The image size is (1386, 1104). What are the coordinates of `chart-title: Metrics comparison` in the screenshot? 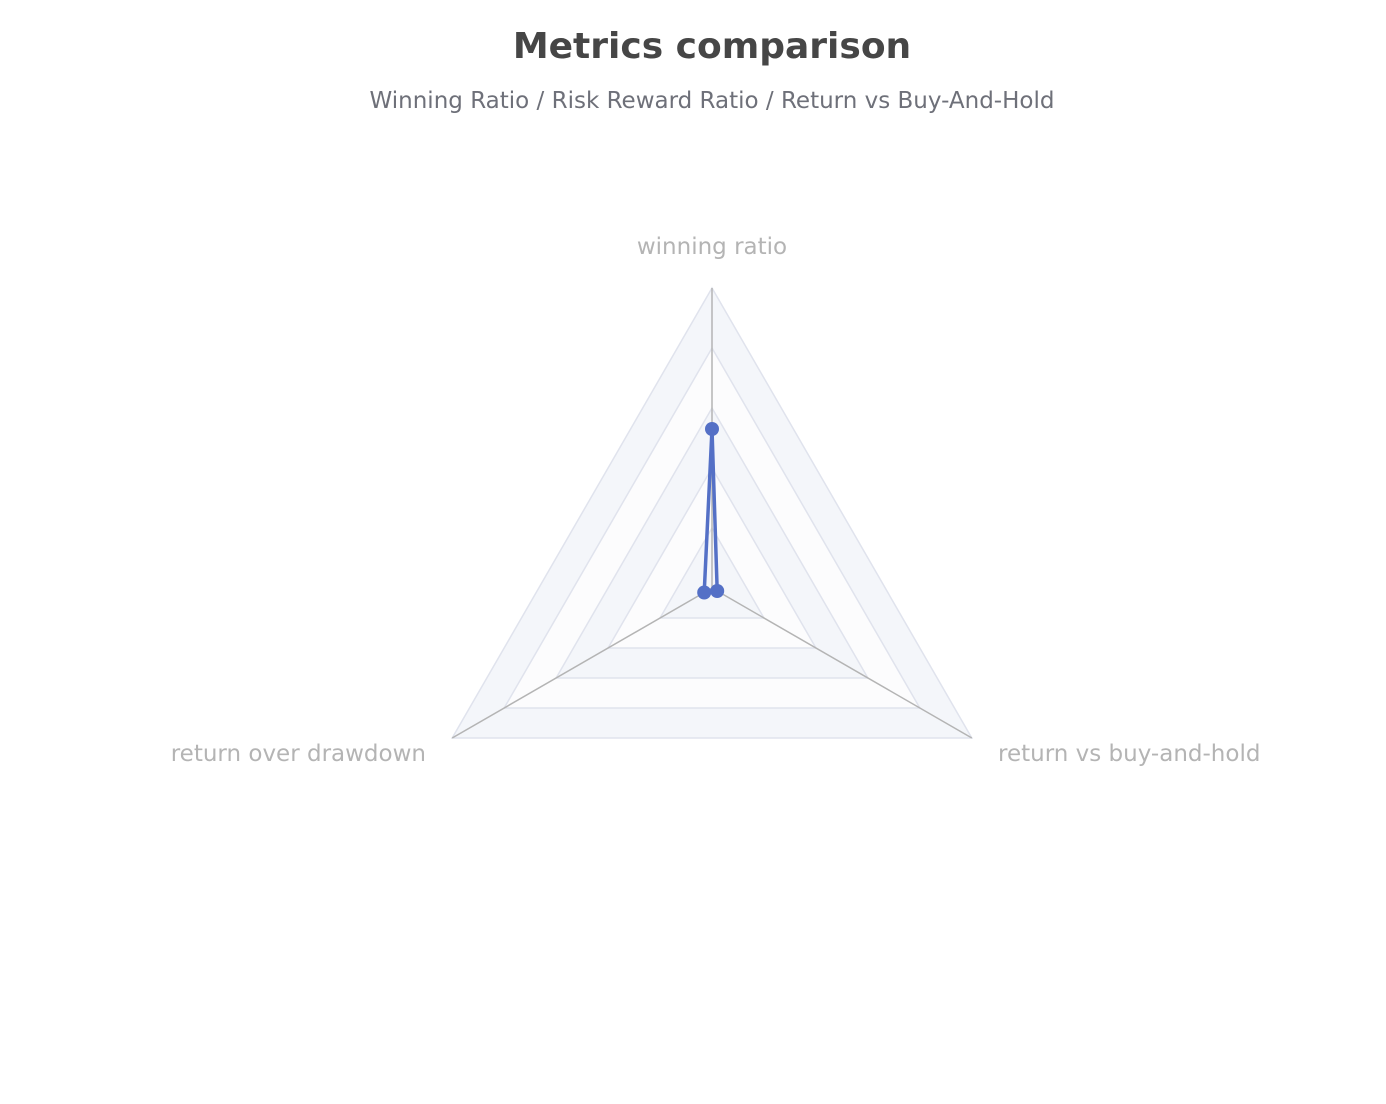 It's located at (712, 46).